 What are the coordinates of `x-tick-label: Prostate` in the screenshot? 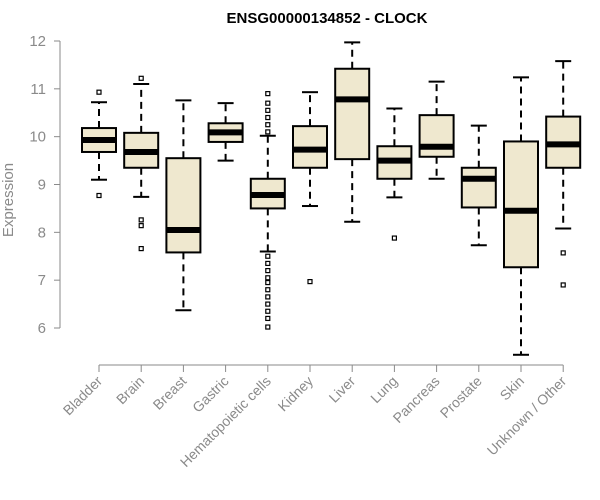 It's located at (461, 397).